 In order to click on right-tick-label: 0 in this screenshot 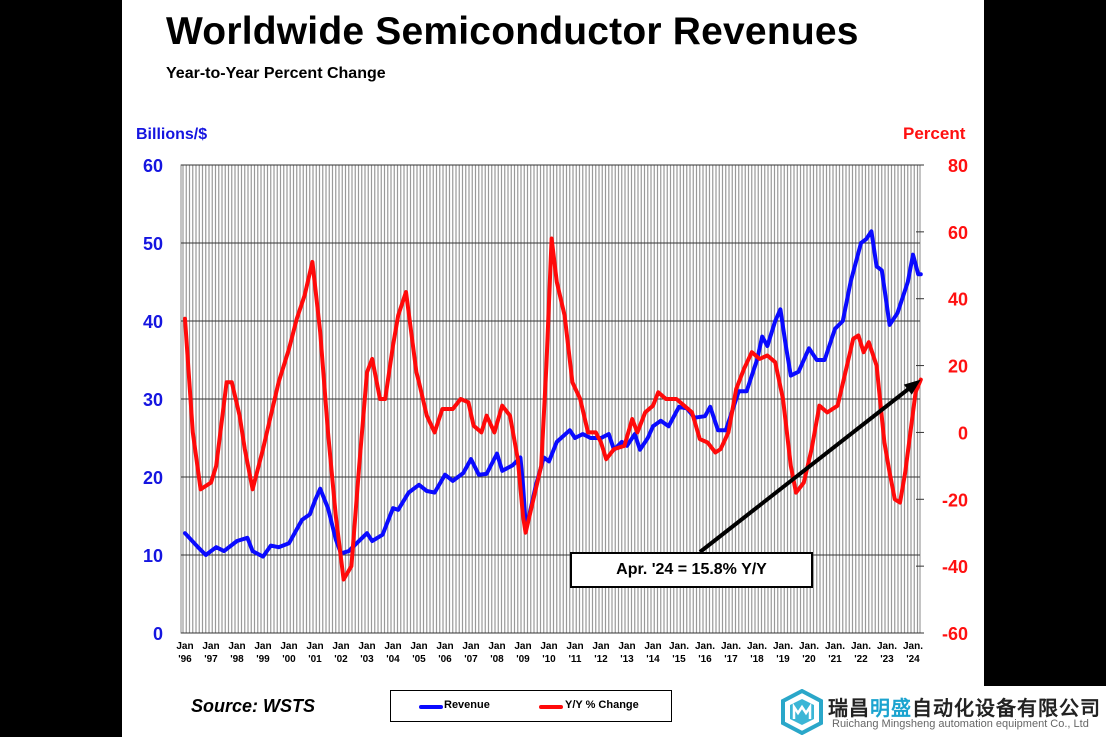, I will do `click(963, 433)`.